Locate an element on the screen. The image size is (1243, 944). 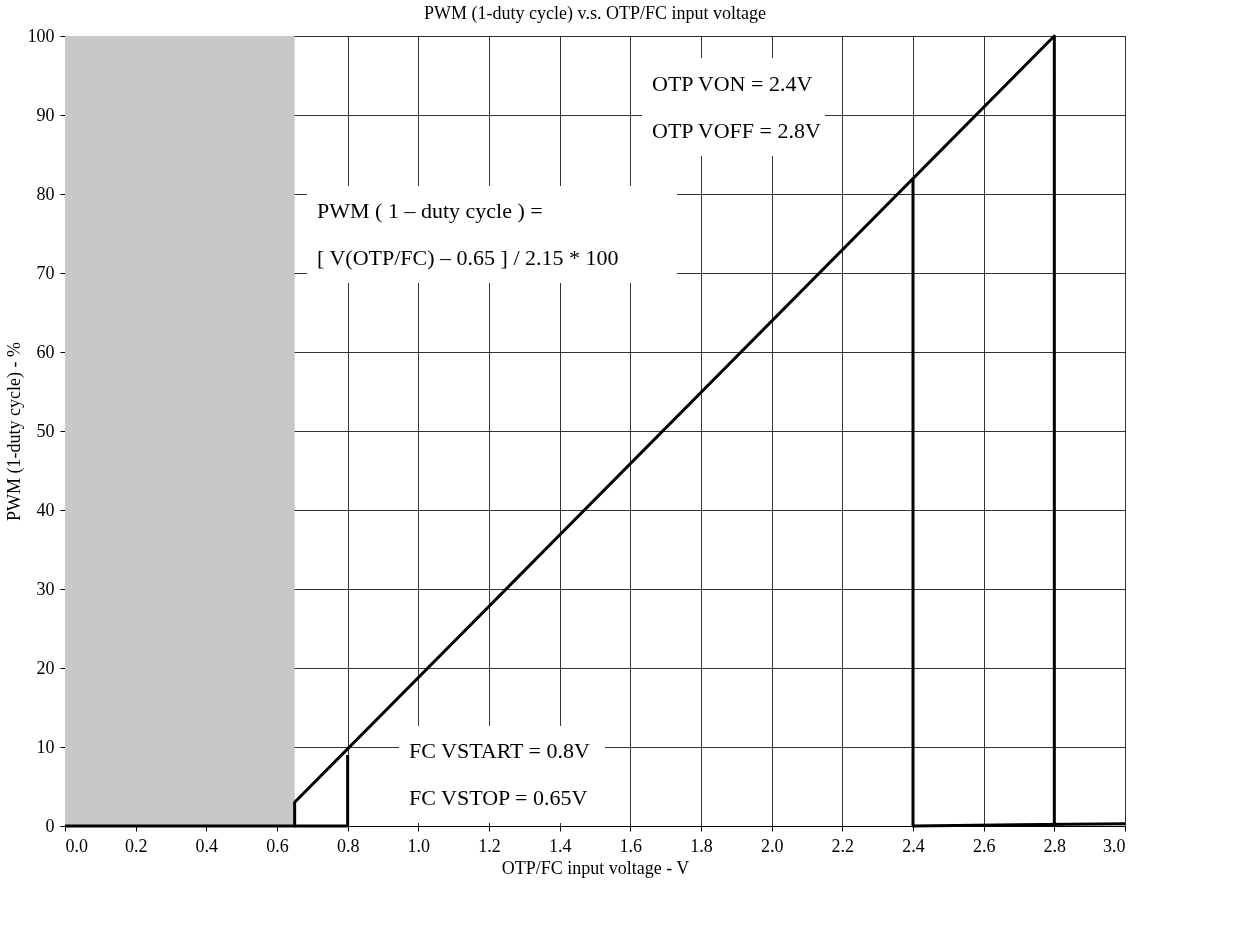
x-tick-label: 0.2 is located at coordinates (136, 845).